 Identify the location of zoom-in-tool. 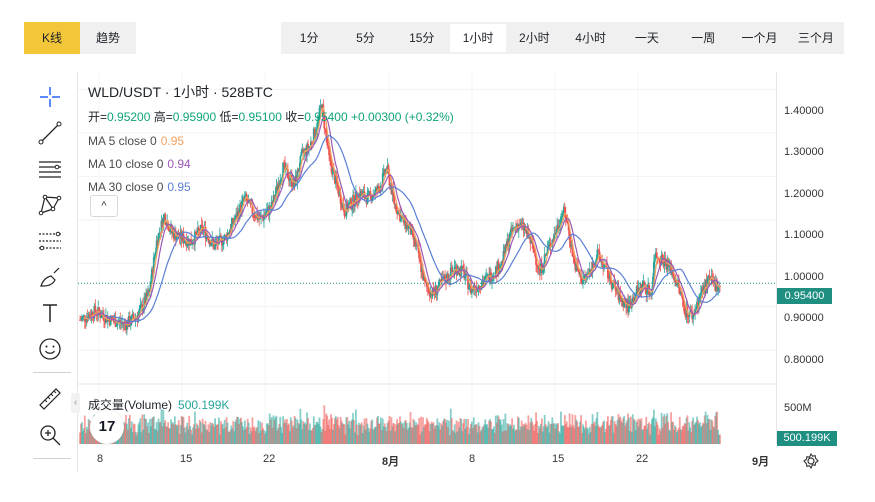
(50, 435).